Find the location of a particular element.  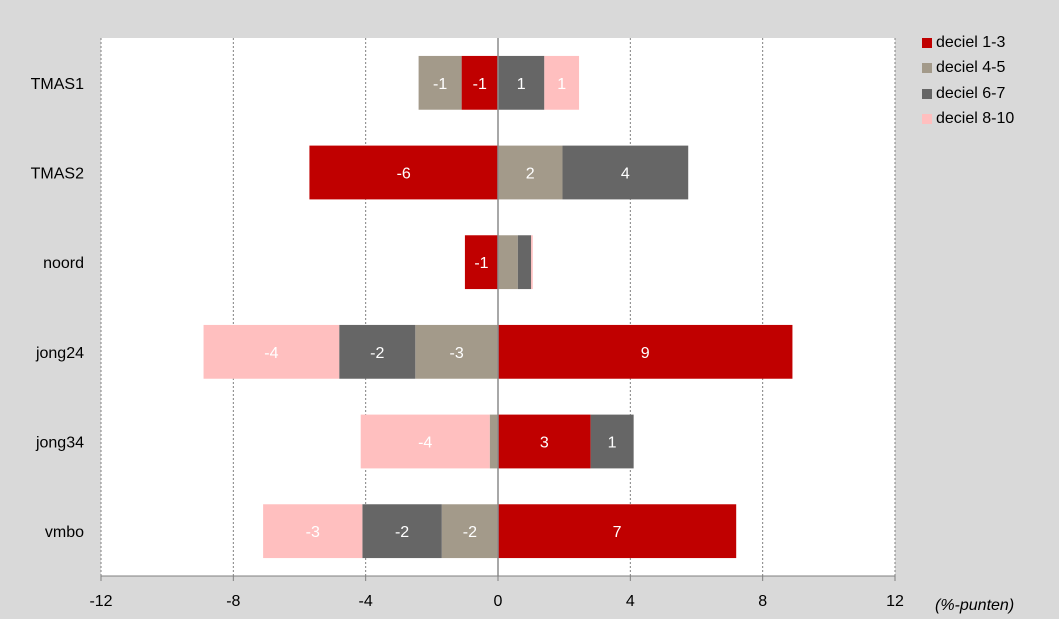

legend-item-deciel-6-7: deciel 6-7 is located at coordinates (968, 94).